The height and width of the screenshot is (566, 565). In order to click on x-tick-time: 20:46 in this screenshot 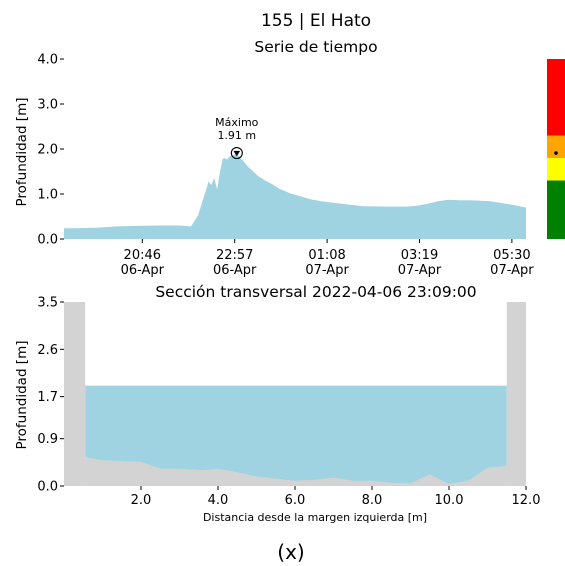, I will do `click(142, 255)`.